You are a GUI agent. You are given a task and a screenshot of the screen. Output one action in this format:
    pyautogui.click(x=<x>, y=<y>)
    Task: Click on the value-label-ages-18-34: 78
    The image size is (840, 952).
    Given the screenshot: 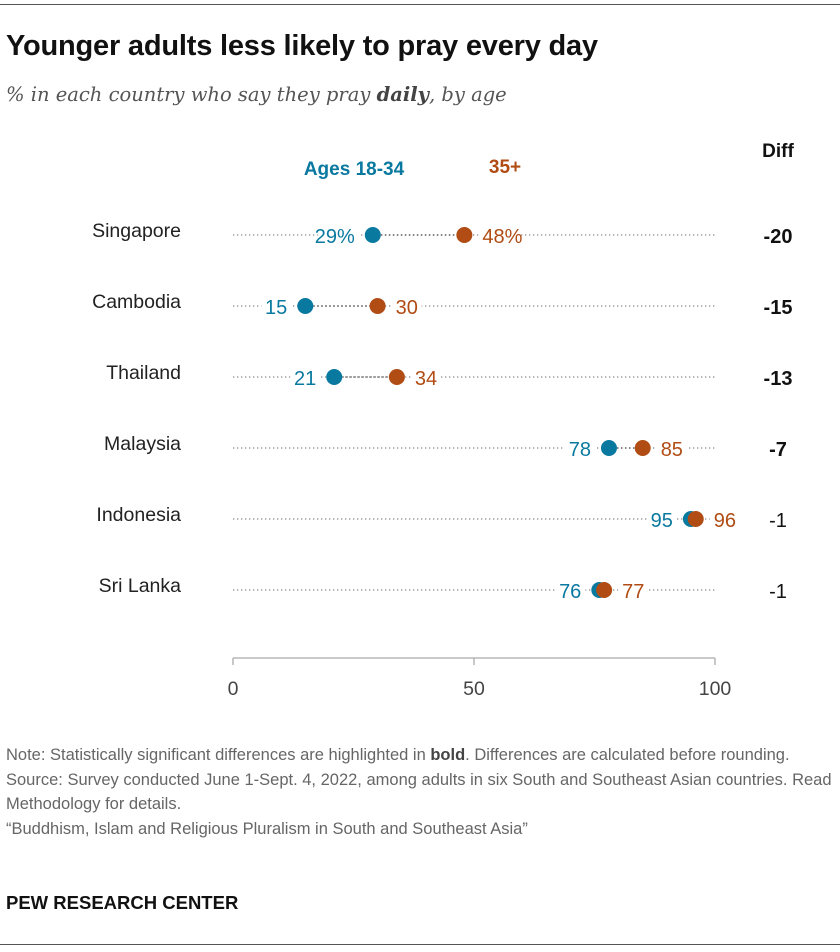 What is the action you would take?
    pyautogui.click(x=580, y=450)
    